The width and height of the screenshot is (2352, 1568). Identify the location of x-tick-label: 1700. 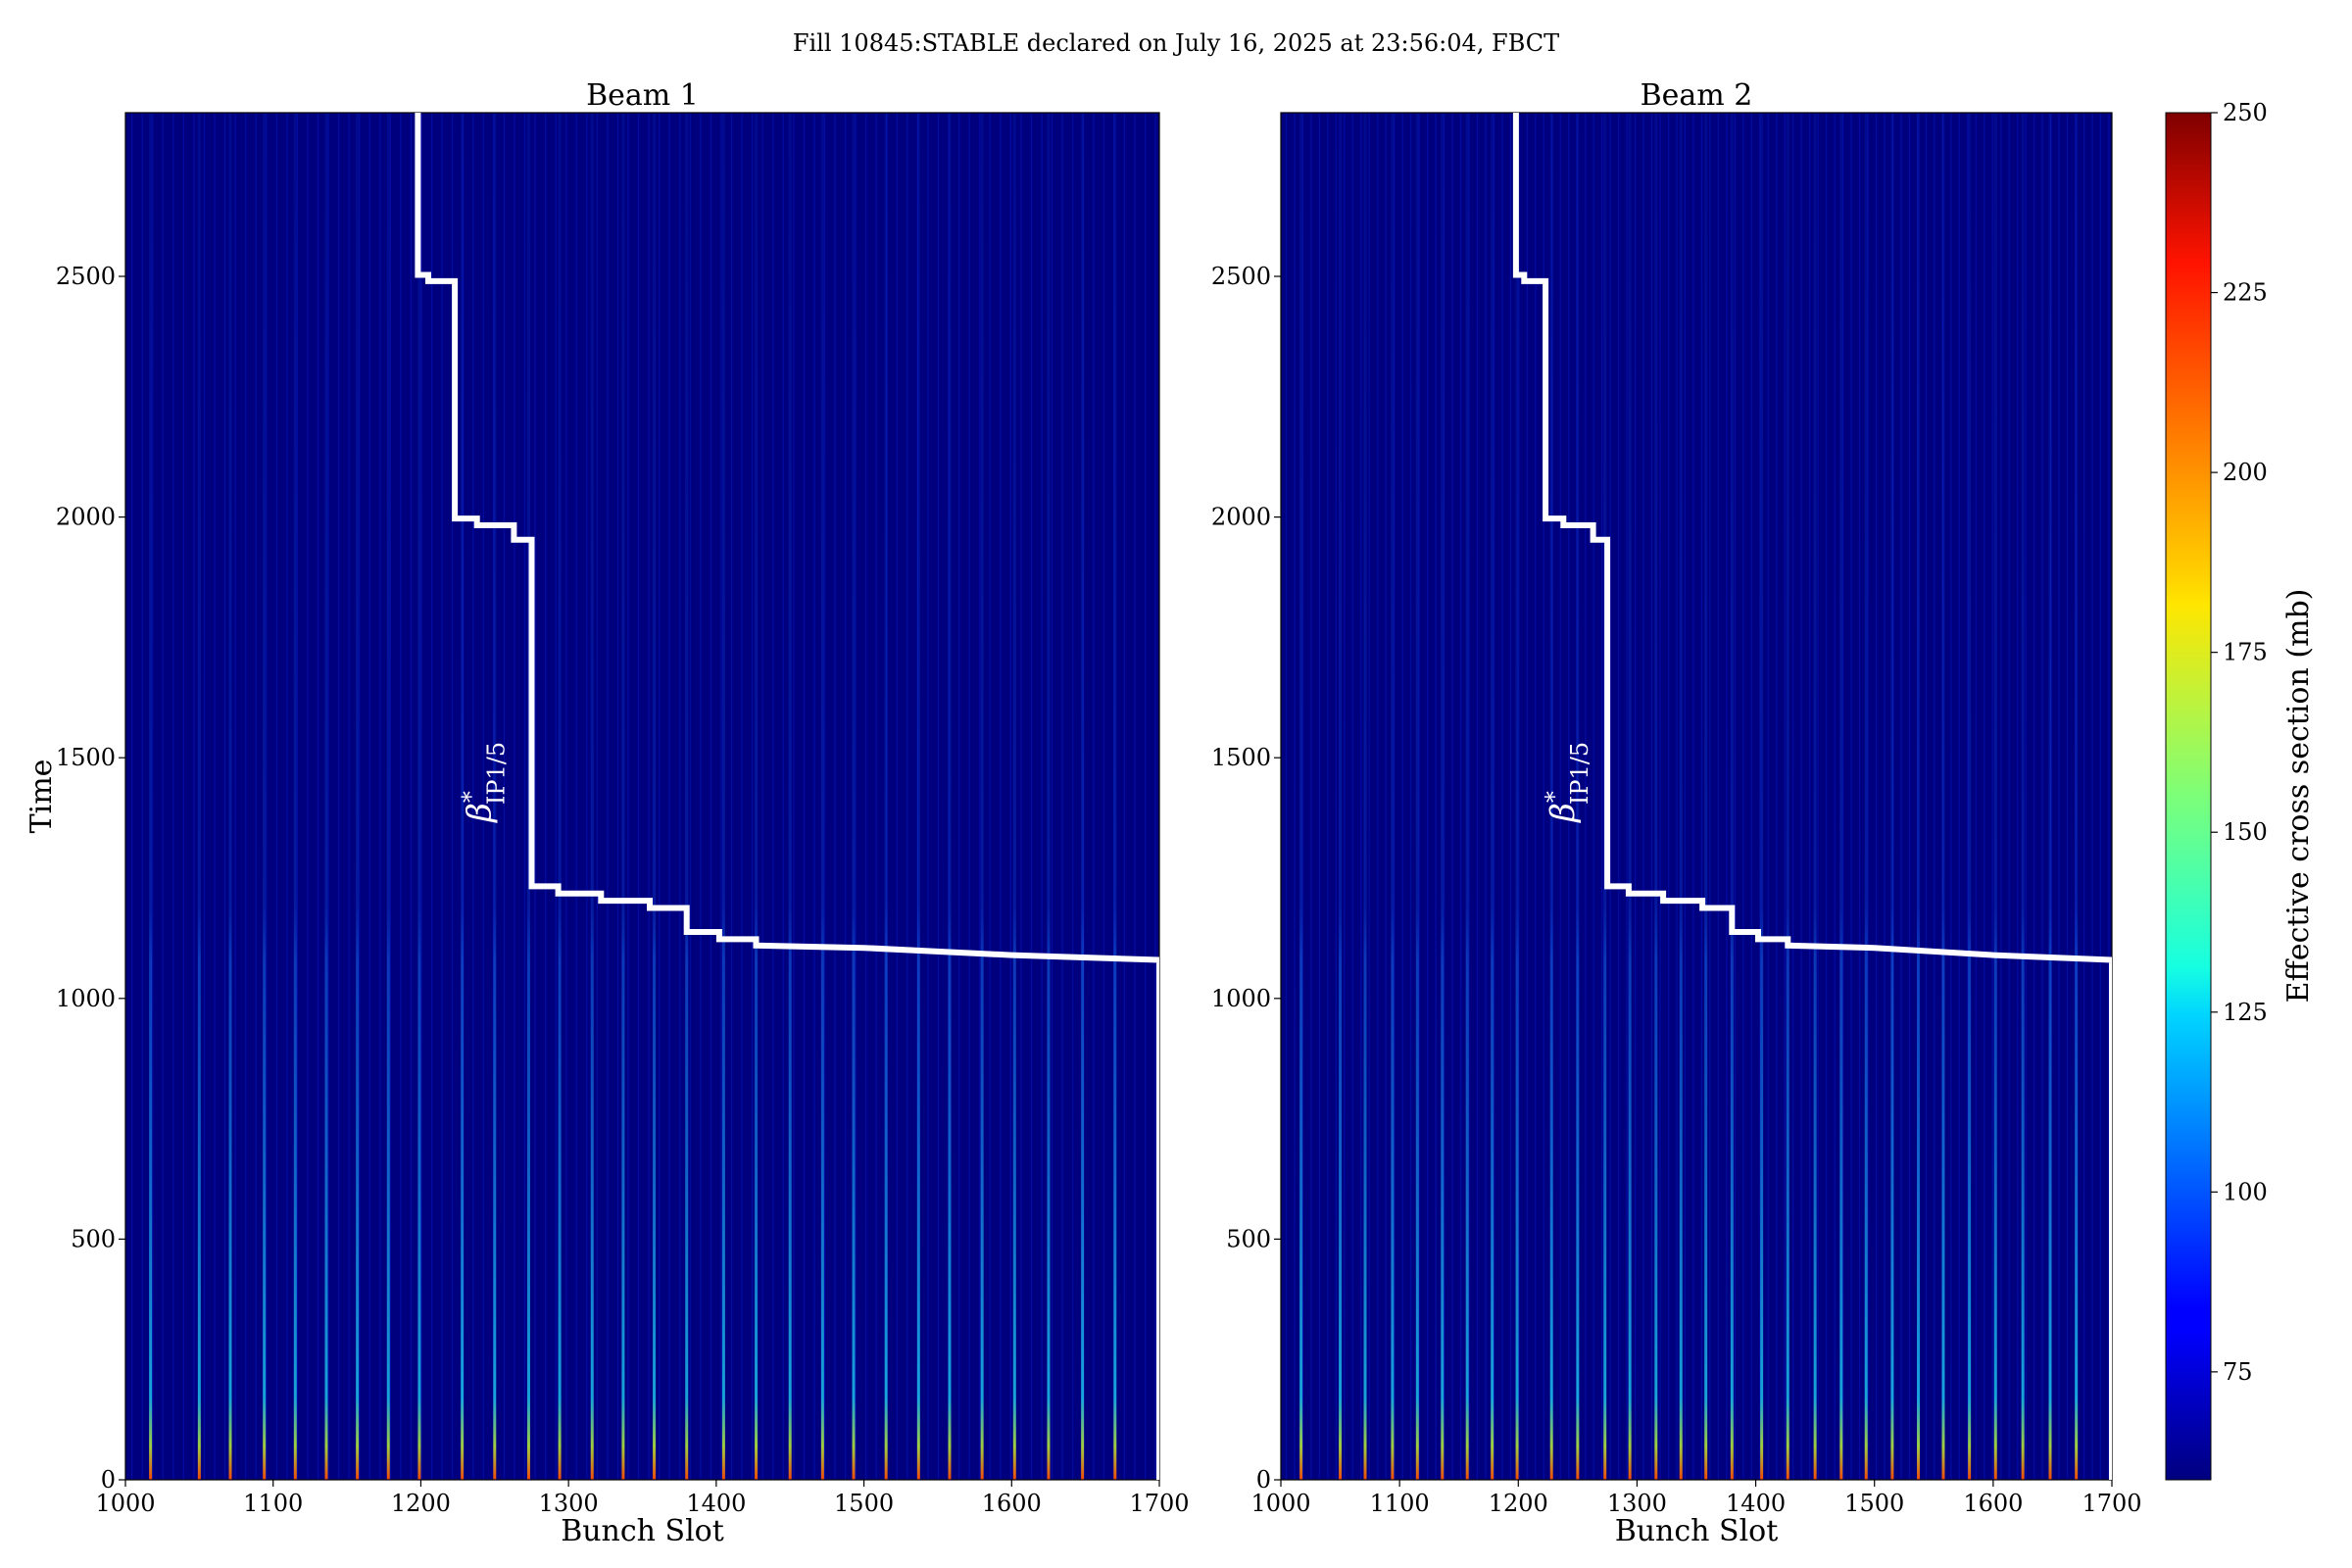
(2111, 1503).